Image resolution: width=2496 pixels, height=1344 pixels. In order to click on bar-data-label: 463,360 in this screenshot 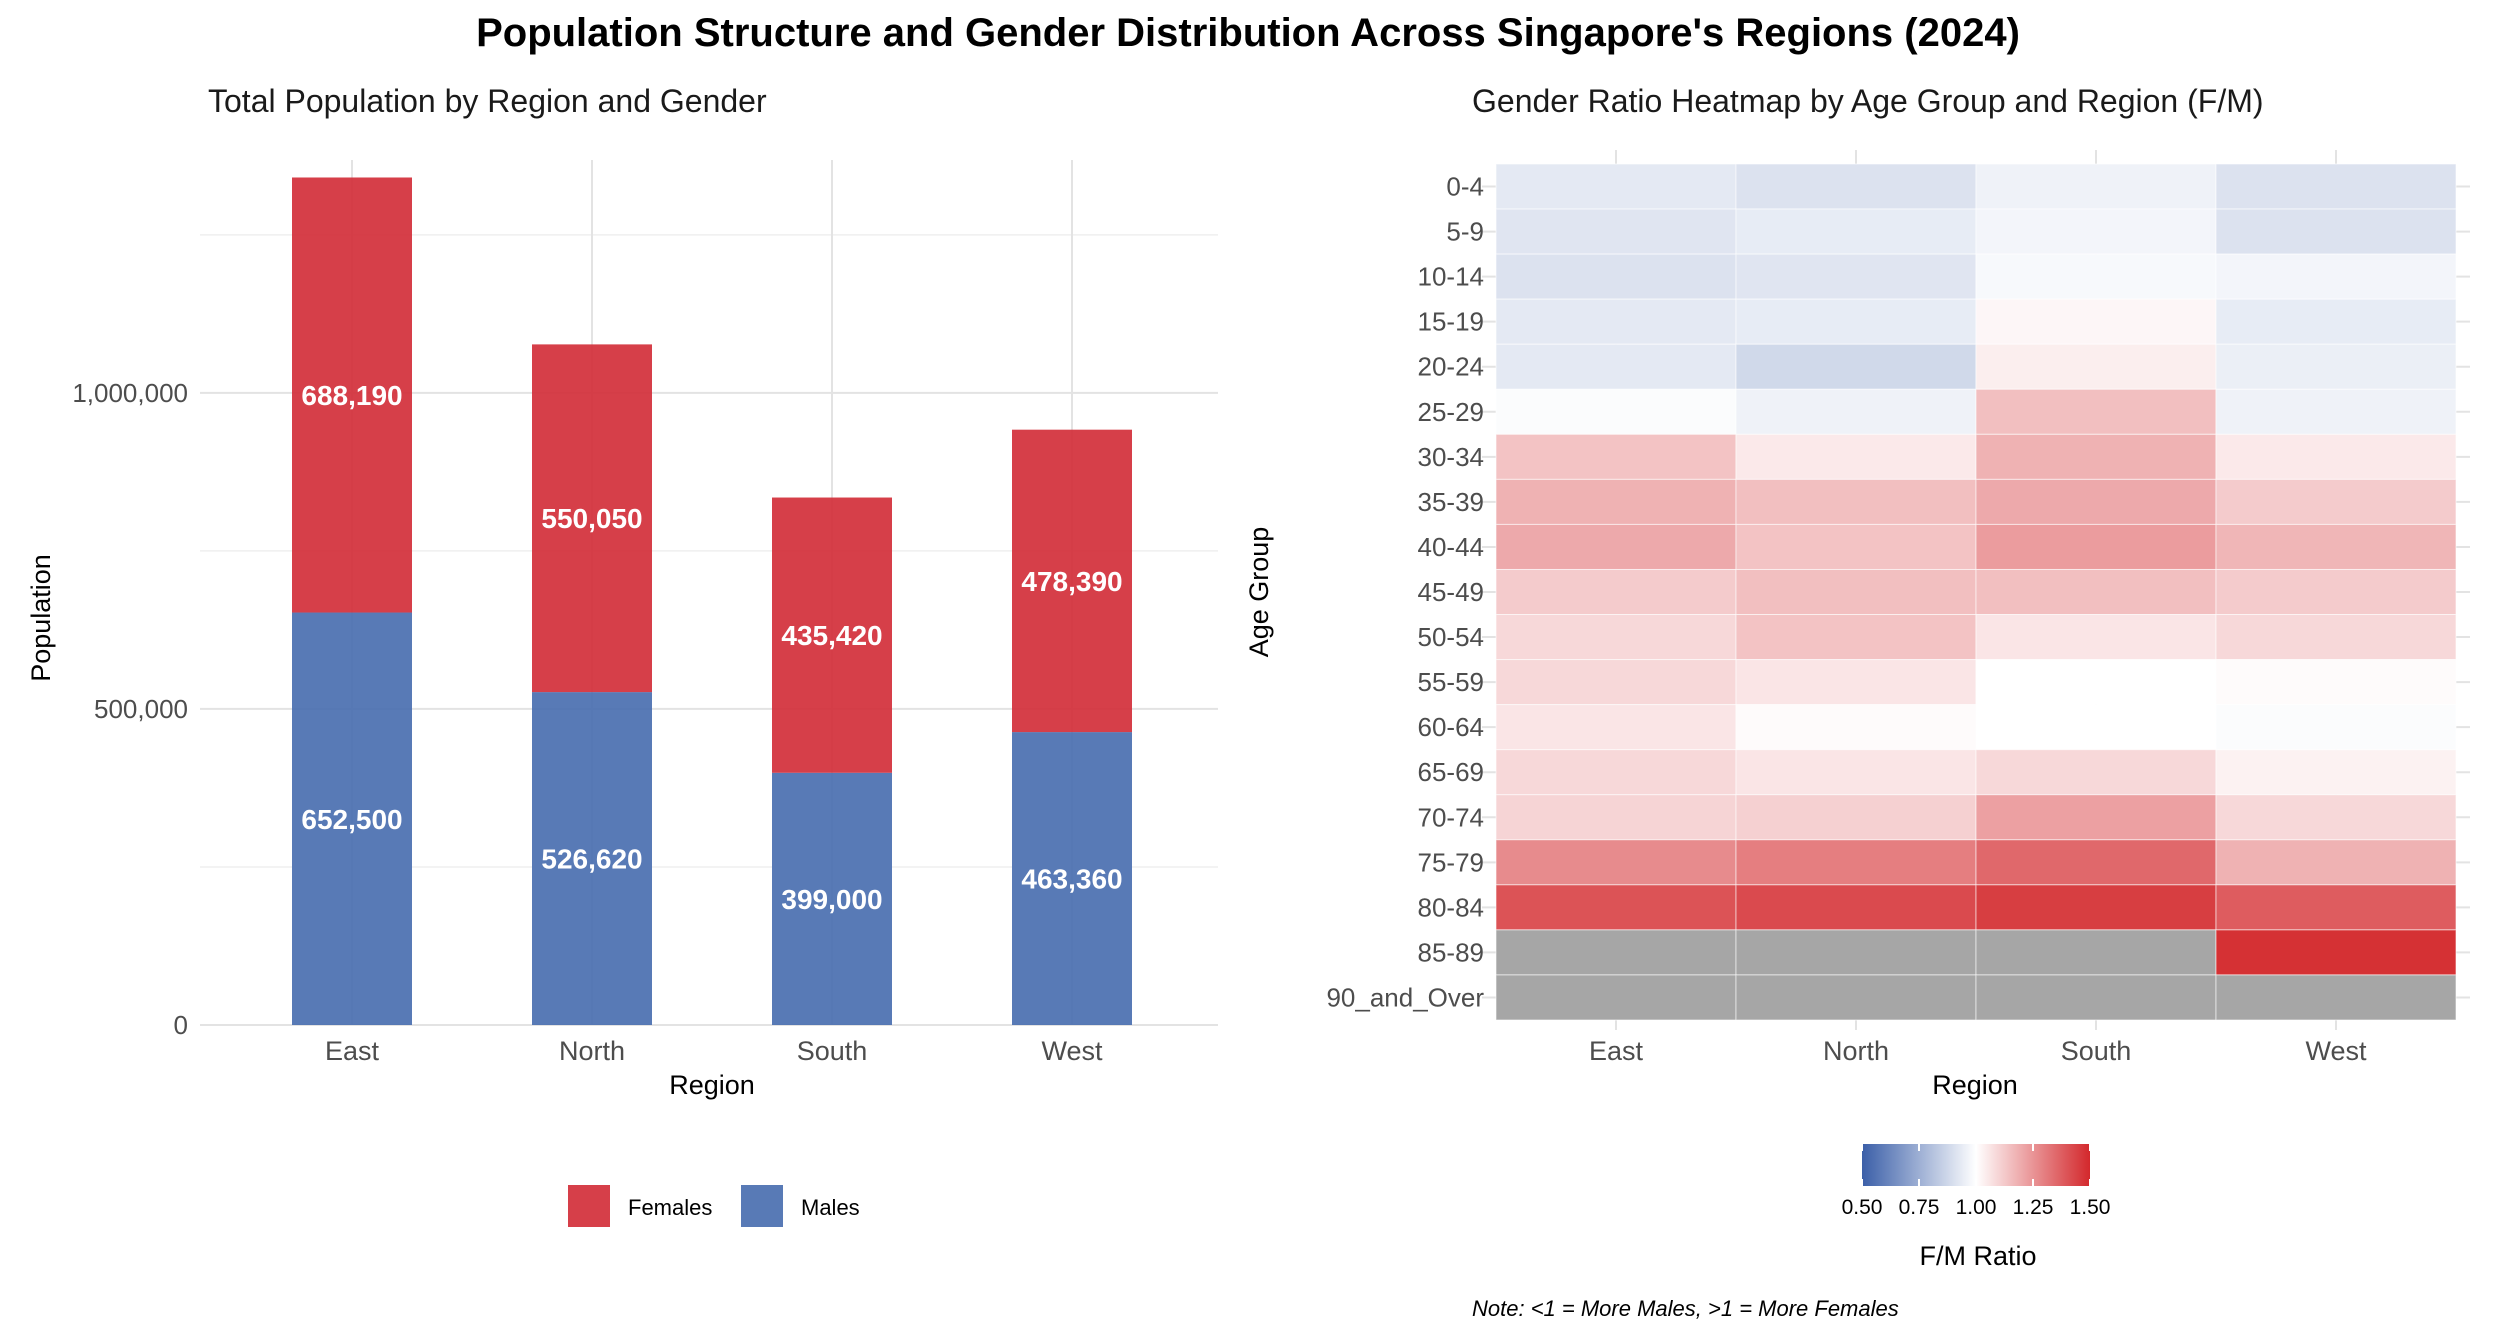, I will do `click(1071, 879)`.